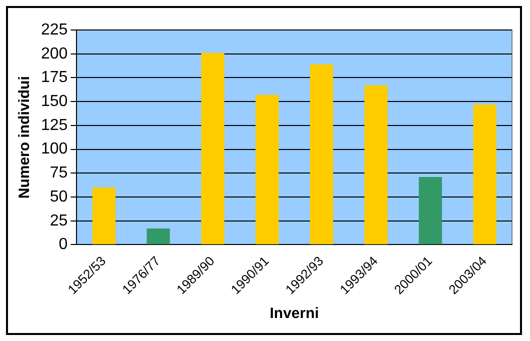  I want to click on y-tick-label: 200, so click(54, 53).